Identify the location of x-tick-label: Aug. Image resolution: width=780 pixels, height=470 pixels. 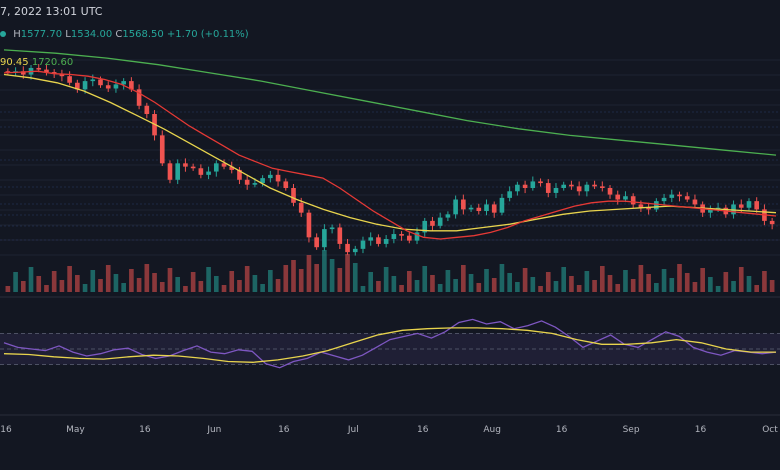
(492, 430).